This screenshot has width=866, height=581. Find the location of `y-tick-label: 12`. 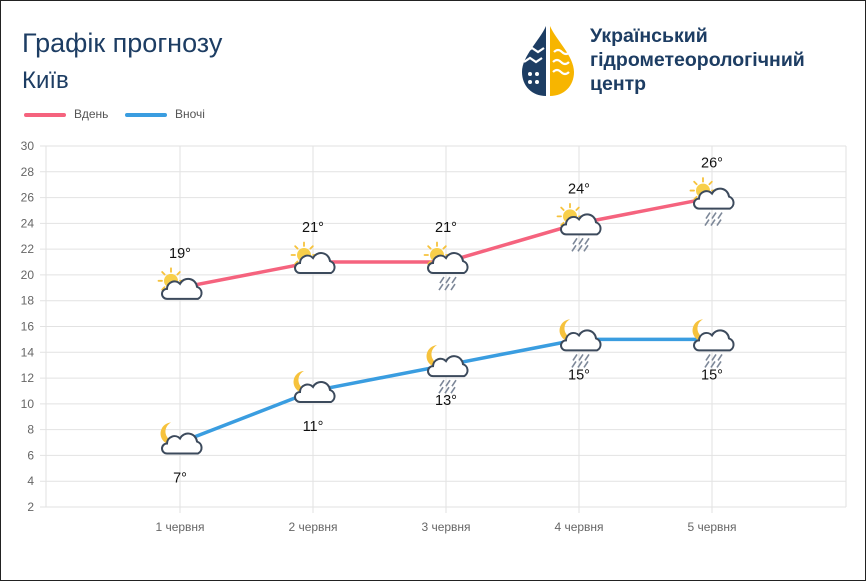

y-tick-label: 12 is located at coordinates (28, 378).